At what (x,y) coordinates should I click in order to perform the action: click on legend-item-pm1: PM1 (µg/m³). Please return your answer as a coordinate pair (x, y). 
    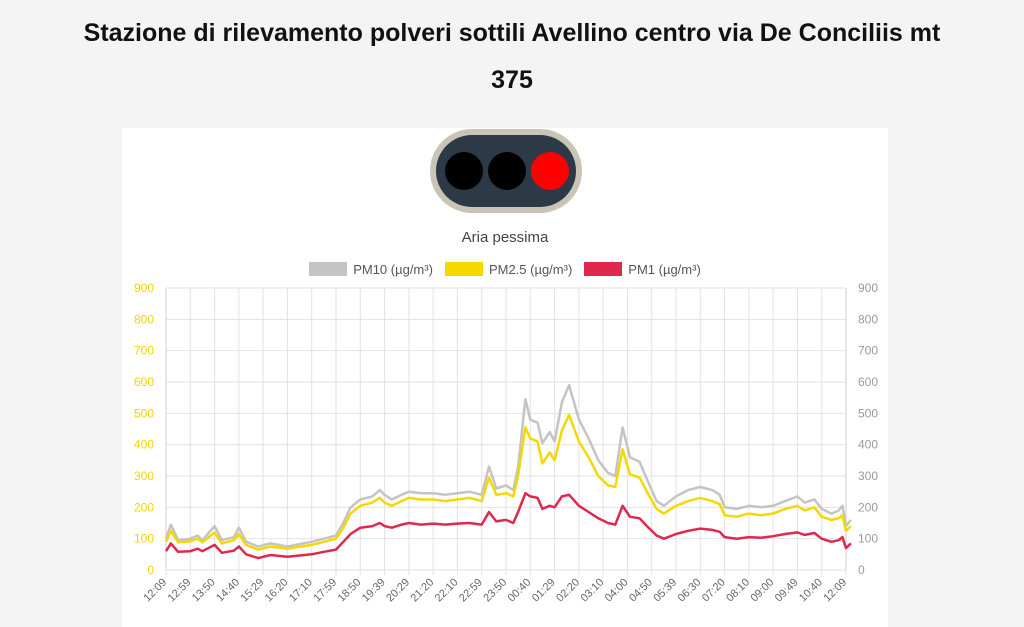
    Looking at the image, I should click on (642, 269).